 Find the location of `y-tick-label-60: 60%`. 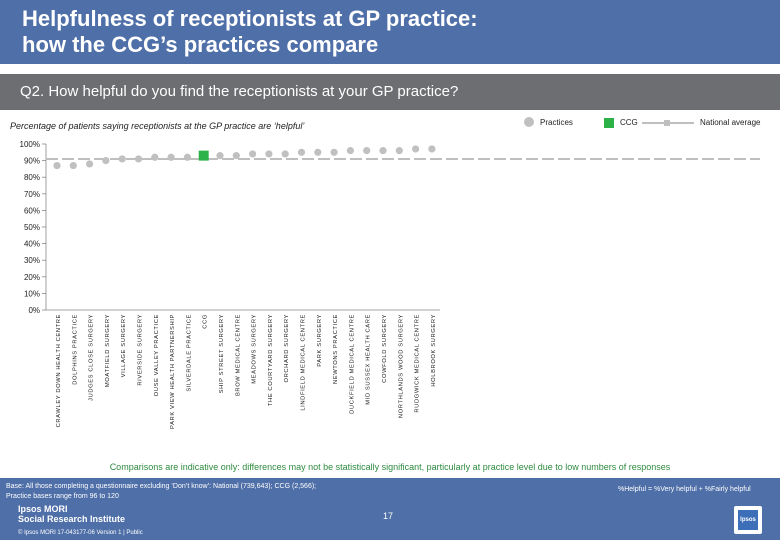

y-tick-label-60: 60% is located at coordinates (32, 210).